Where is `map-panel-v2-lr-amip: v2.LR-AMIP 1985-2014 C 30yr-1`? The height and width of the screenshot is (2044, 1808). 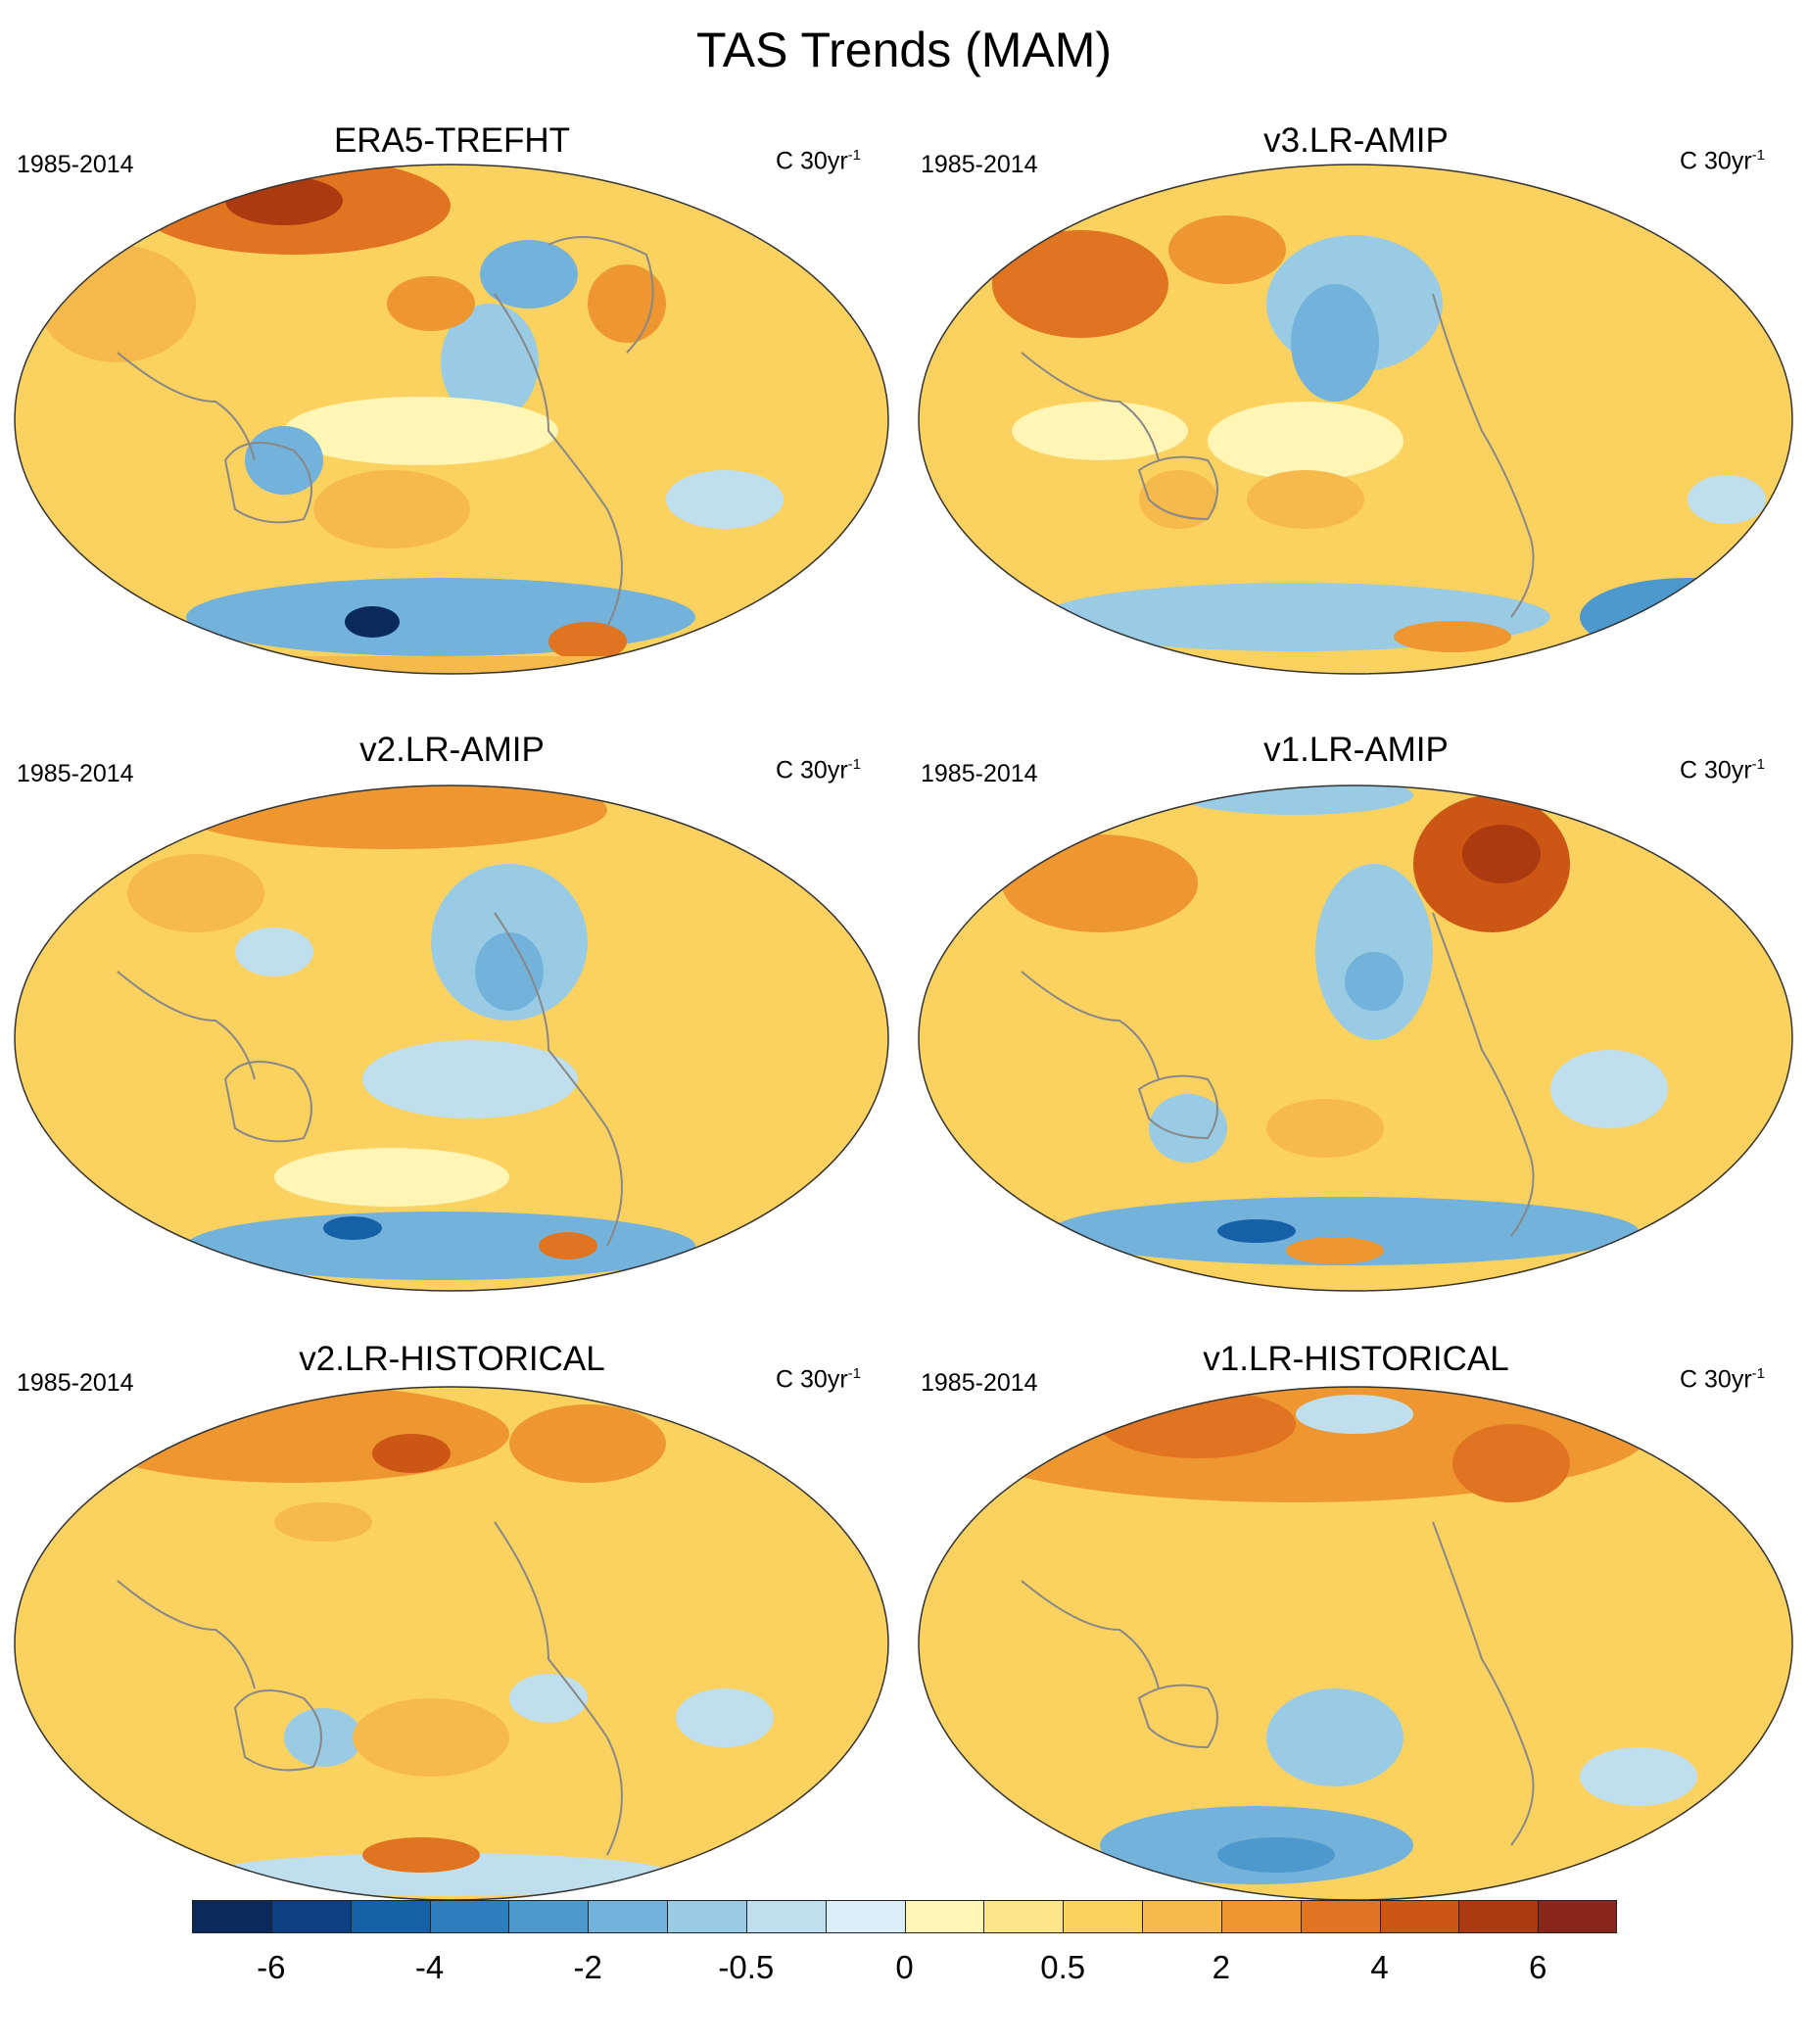
map-panel-v2-lr-amip: v2.LR-AMIP 1985-2014 C 30yr-1 is located at coordinates (452, 1022).